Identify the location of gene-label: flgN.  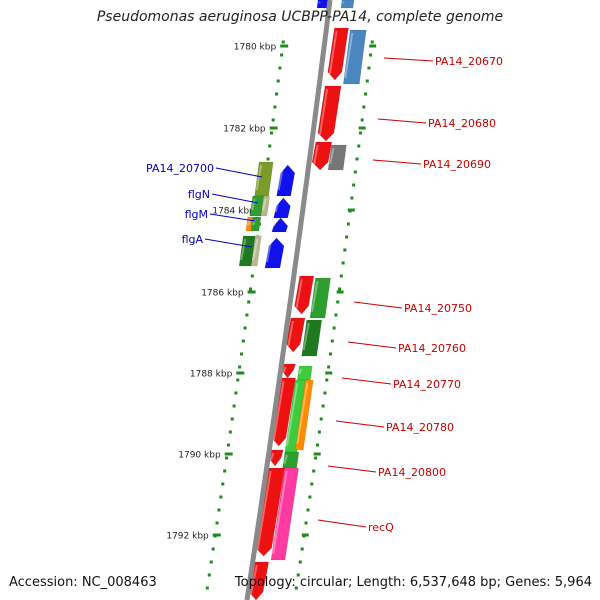
(199, 194).